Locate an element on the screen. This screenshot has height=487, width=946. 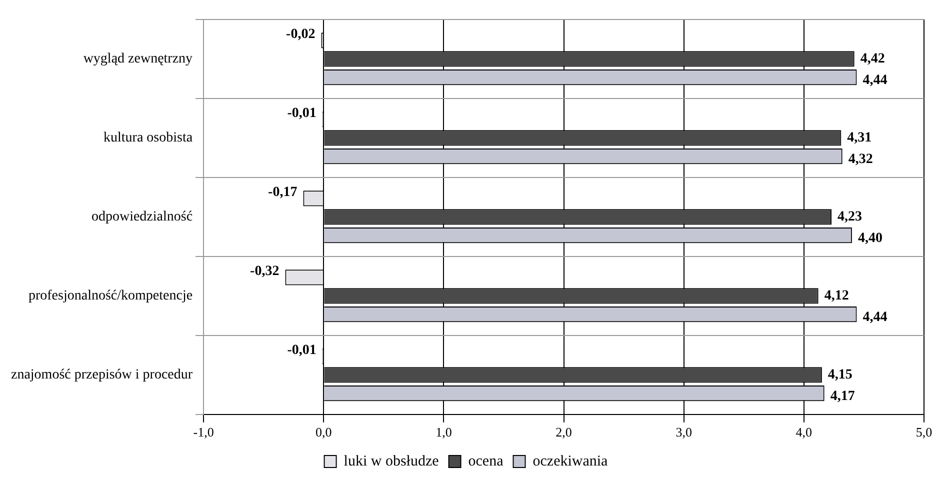
x-tick-label: 1,0 is located at coordinates (444, 432).